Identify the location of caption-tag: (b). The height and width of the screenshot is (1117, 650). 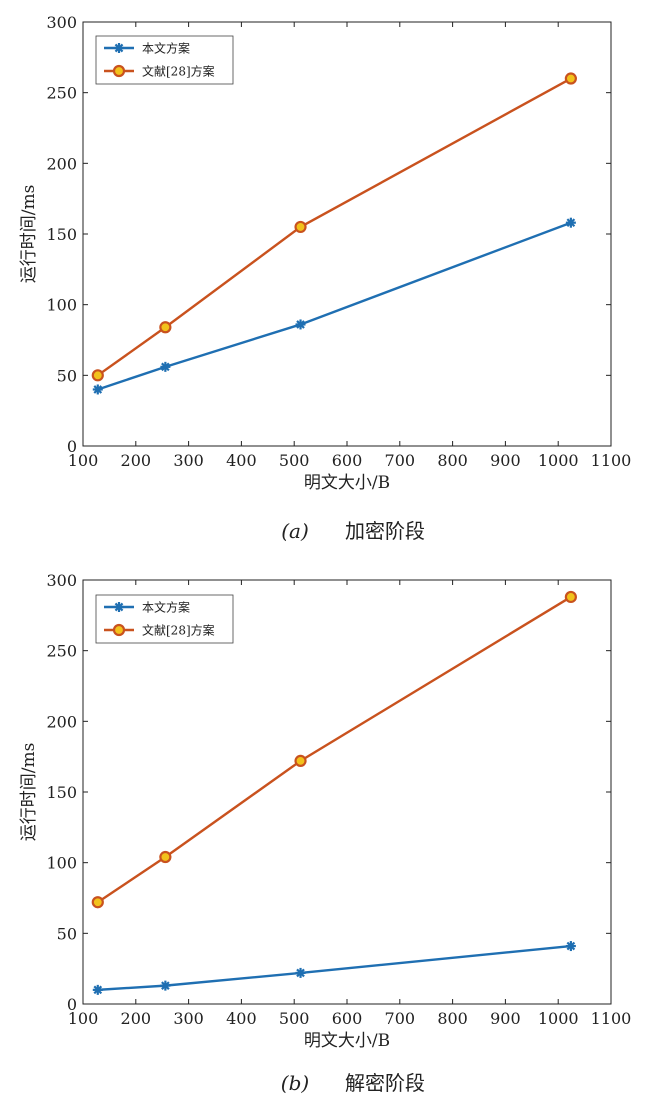
(295, 1083).